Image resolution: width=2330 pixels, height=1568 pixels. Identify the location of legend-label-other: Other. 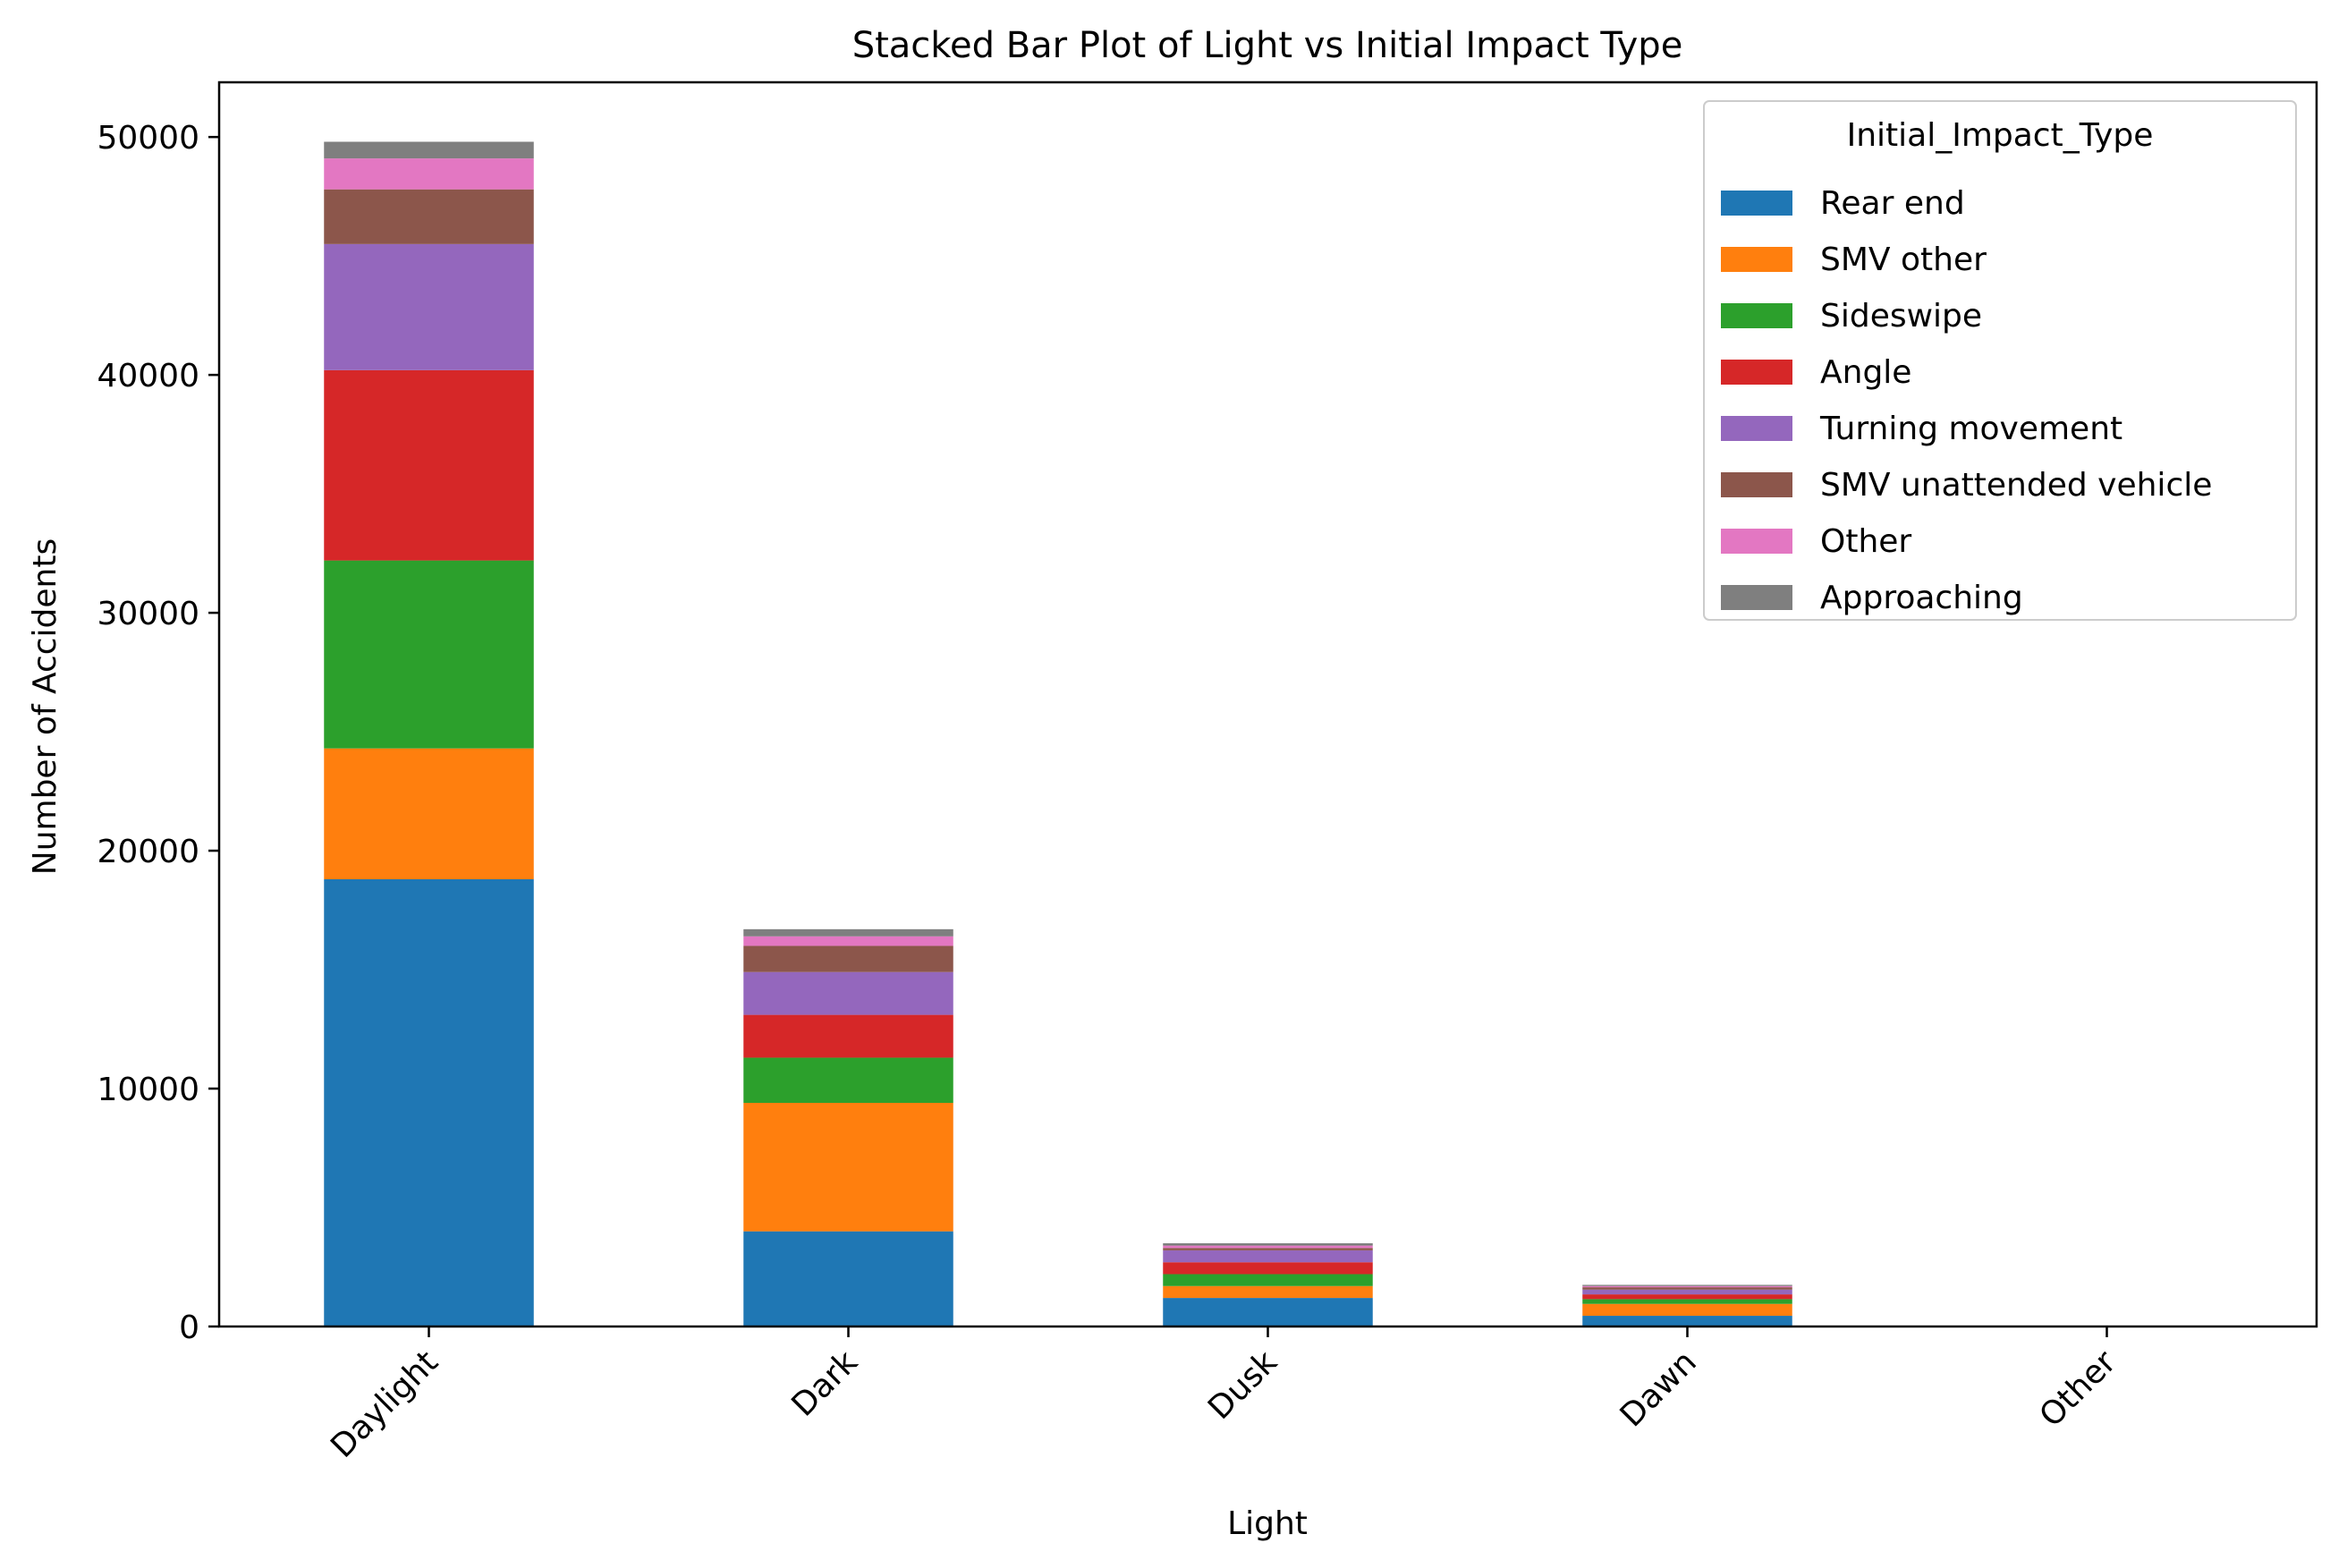
(1865, 541).